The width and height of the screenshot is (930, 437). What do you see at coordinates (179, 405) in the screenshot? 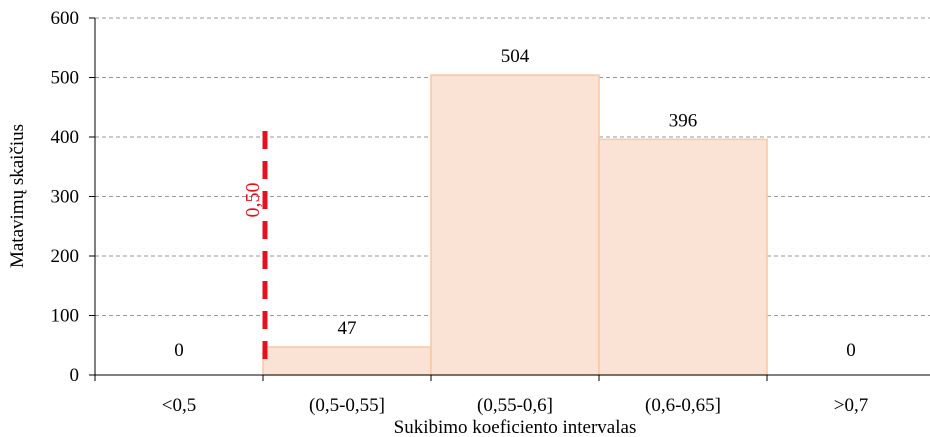
I see `x-tick-label: <0,5` at bounding box center [179, 405].